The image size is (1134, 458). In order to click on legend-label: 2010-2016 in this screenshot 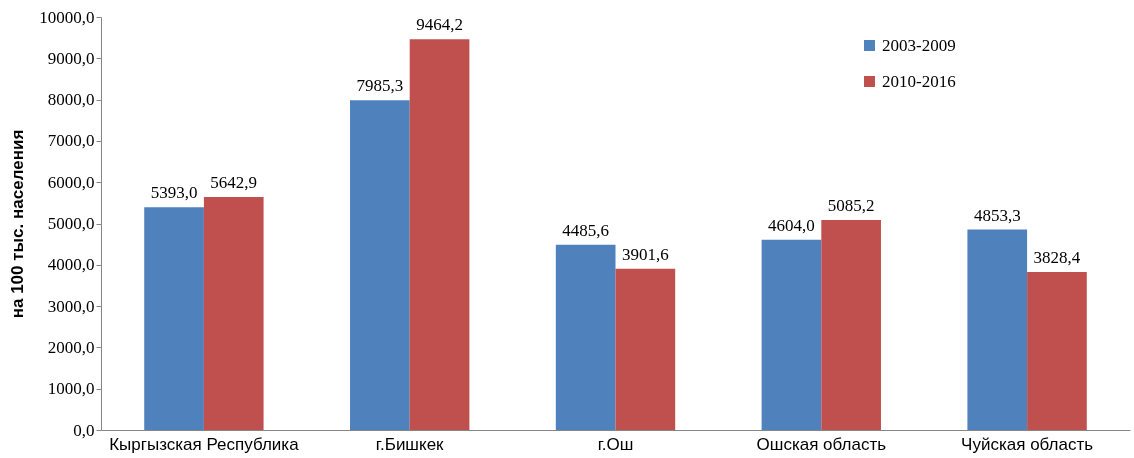, I will do `click(919, 81)`.